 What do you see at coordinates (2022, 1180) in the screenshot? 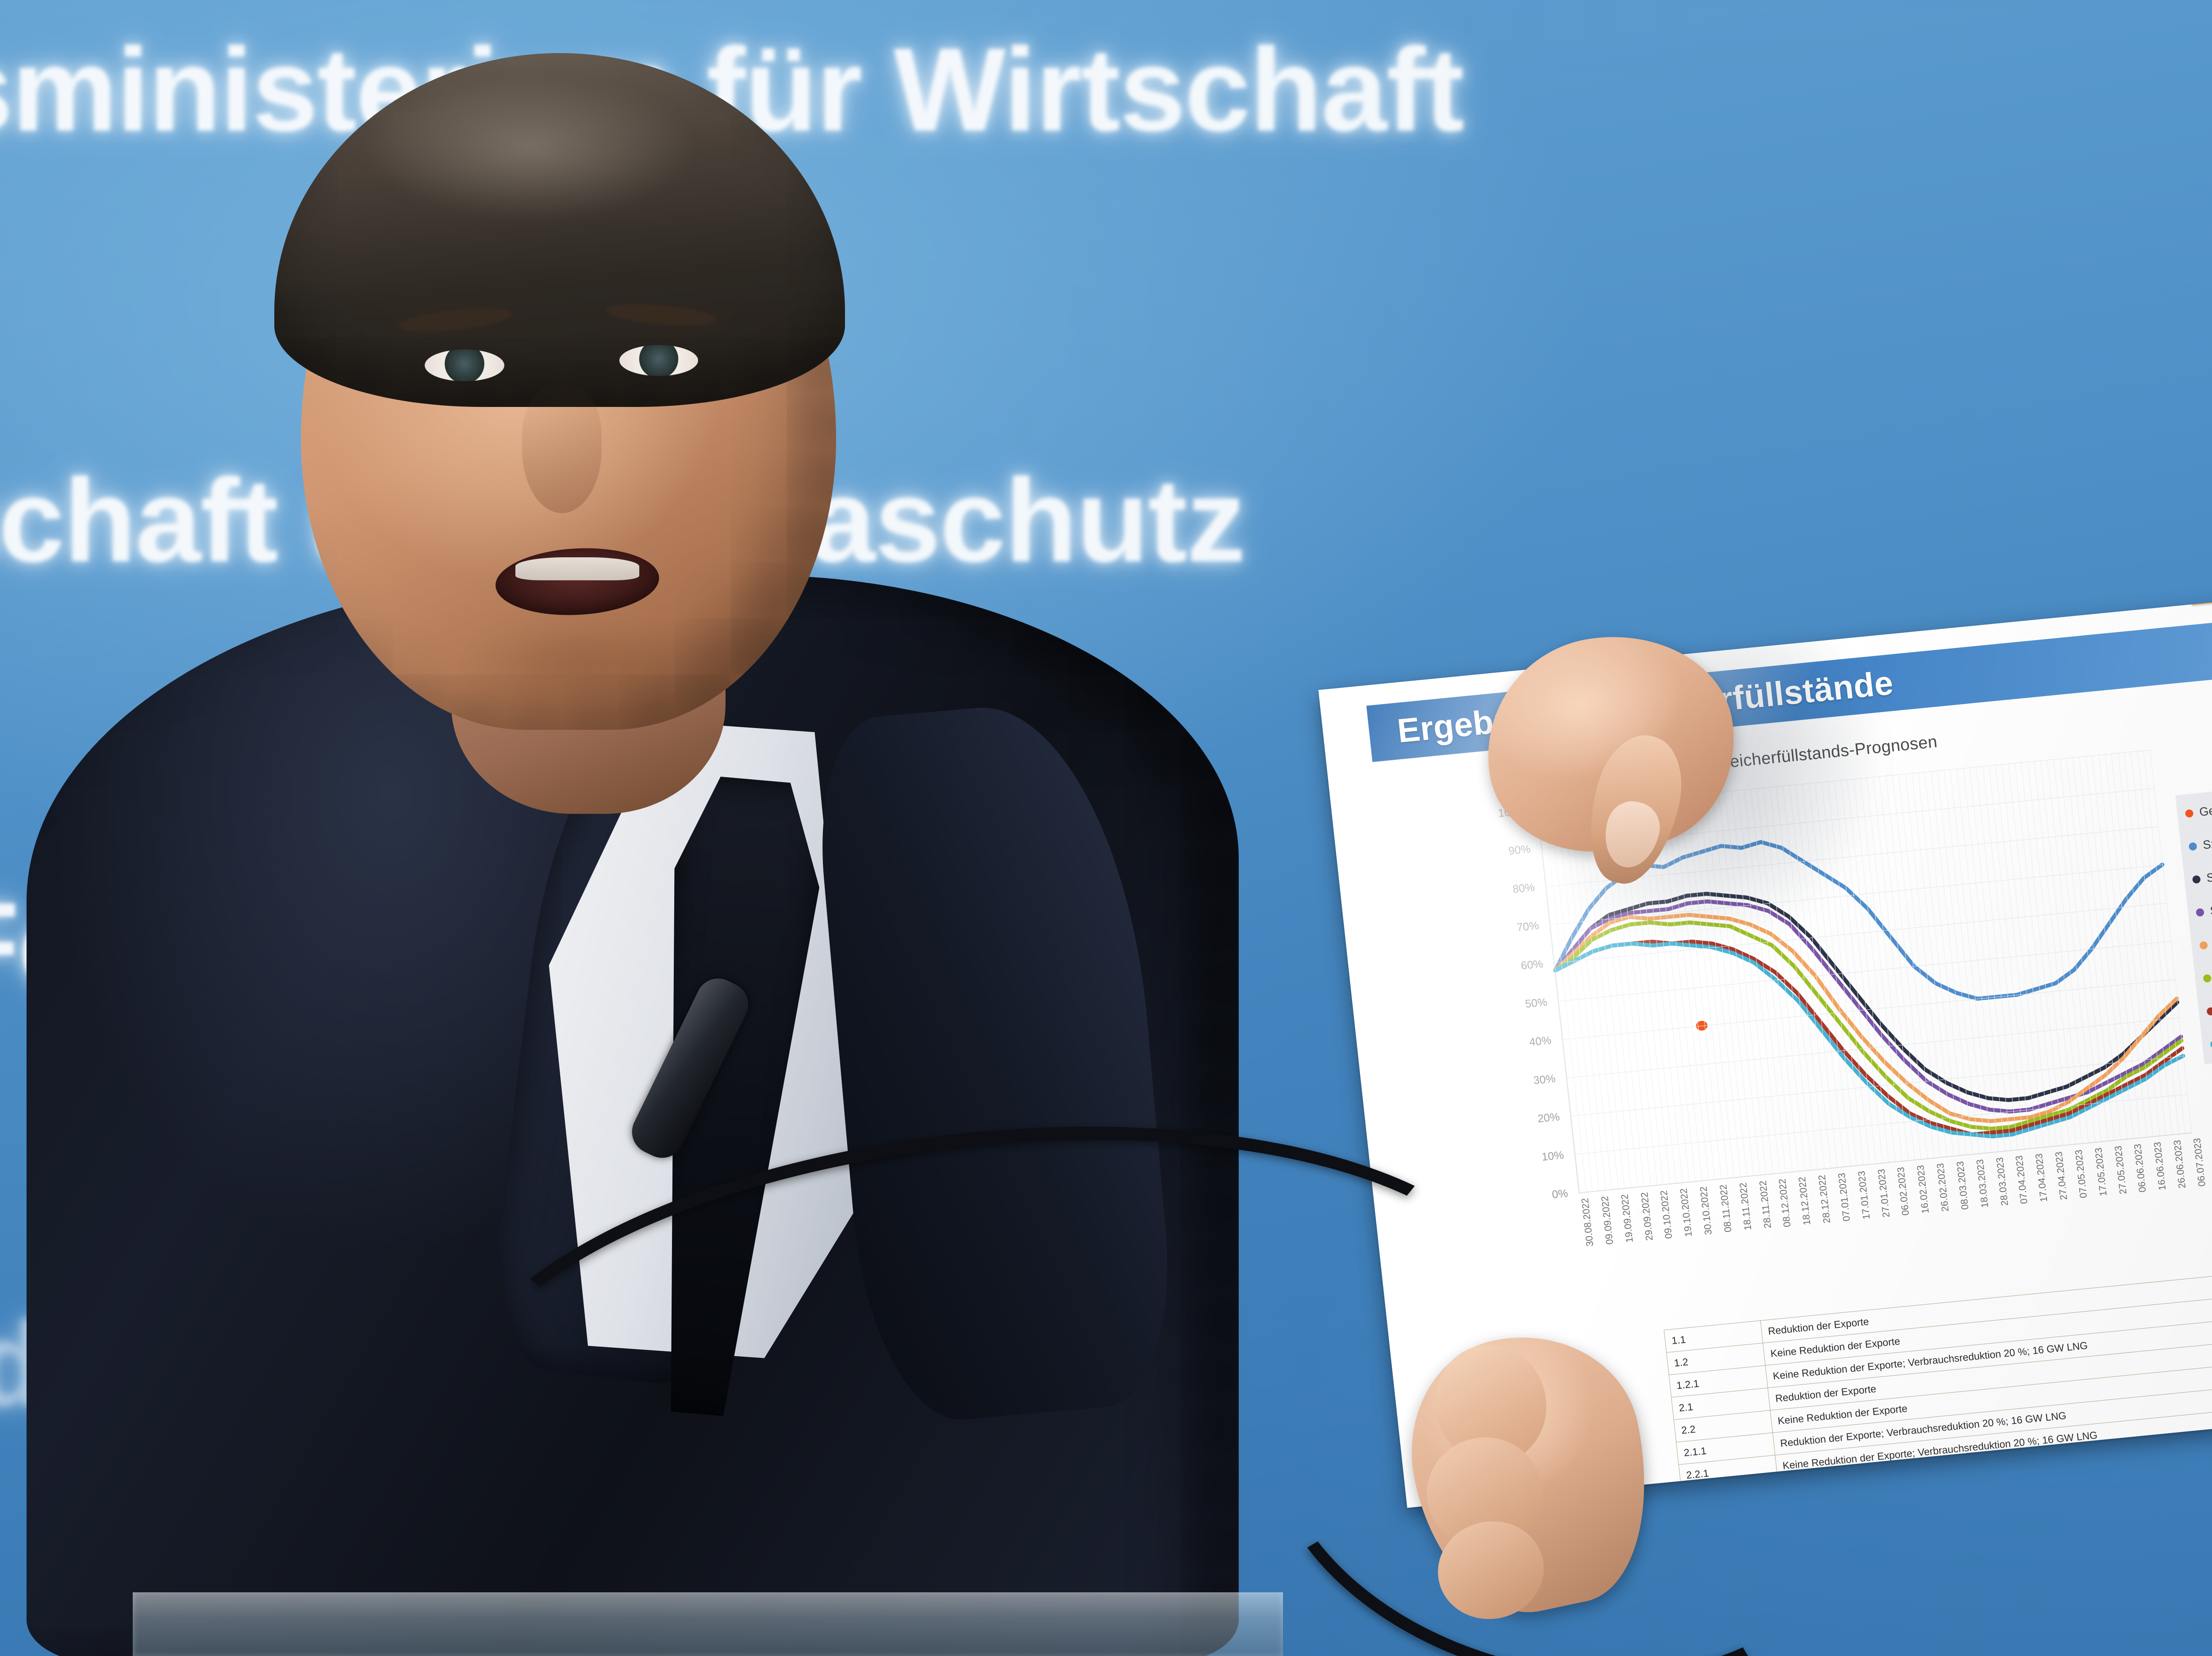
I see `x-axis-tick-label: 07.04.2023` at bounding box center [2022, 1180].